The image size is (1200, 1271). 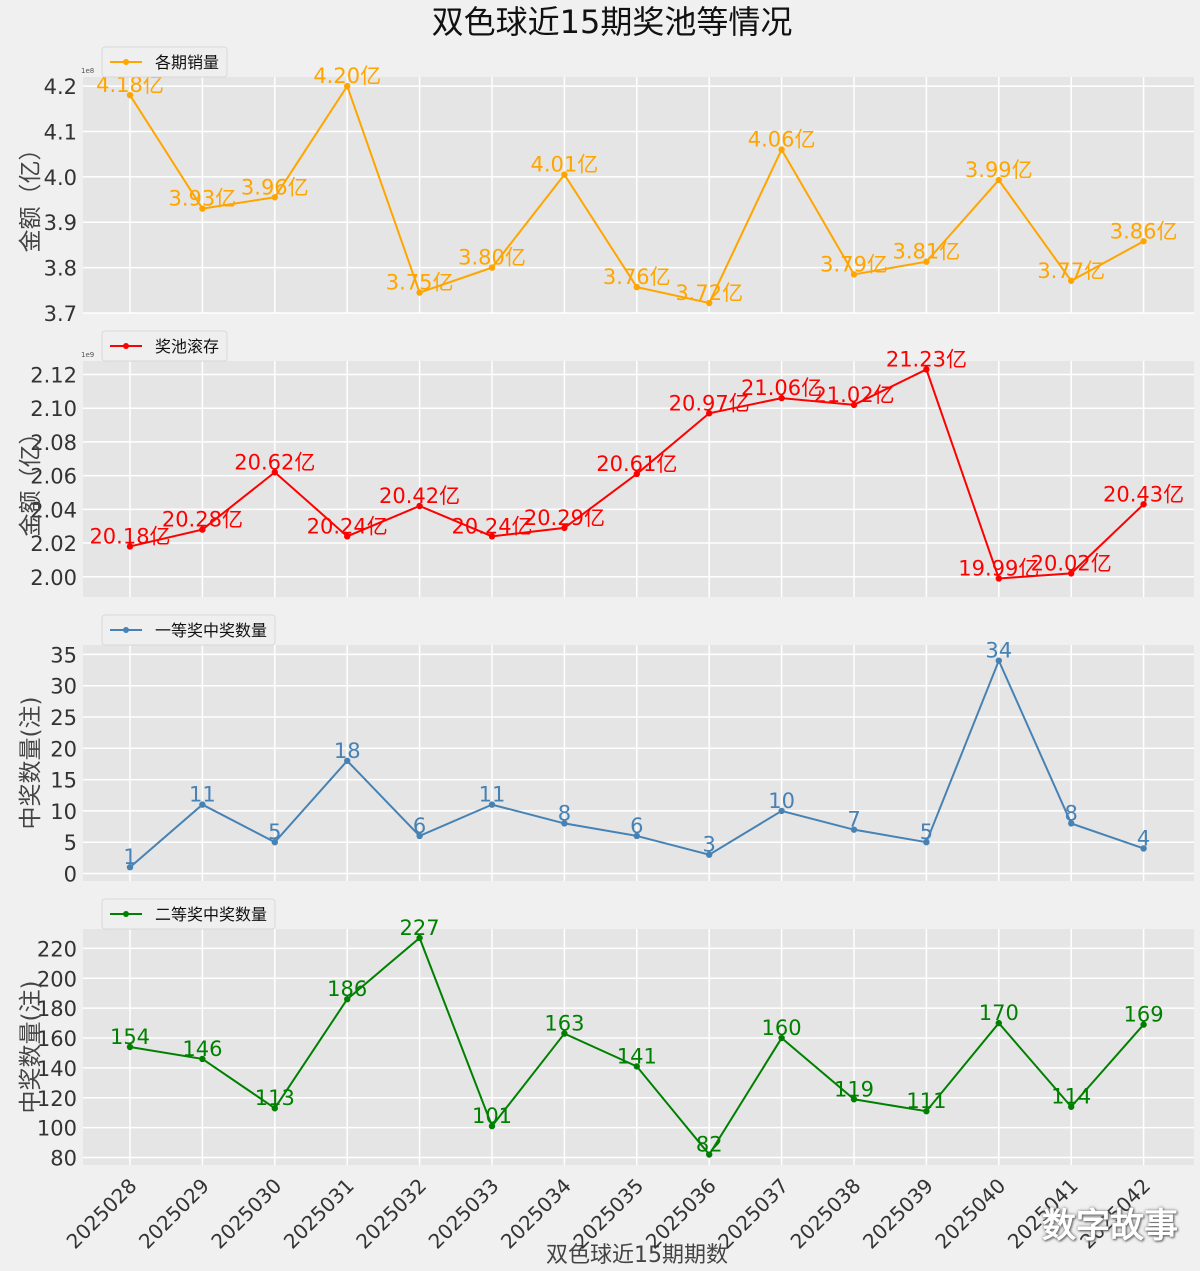 What do you see at coordinates (63, 1159) in the screenshot?
I see `y-tick-label: 80` at bounding box center [63, 1159].